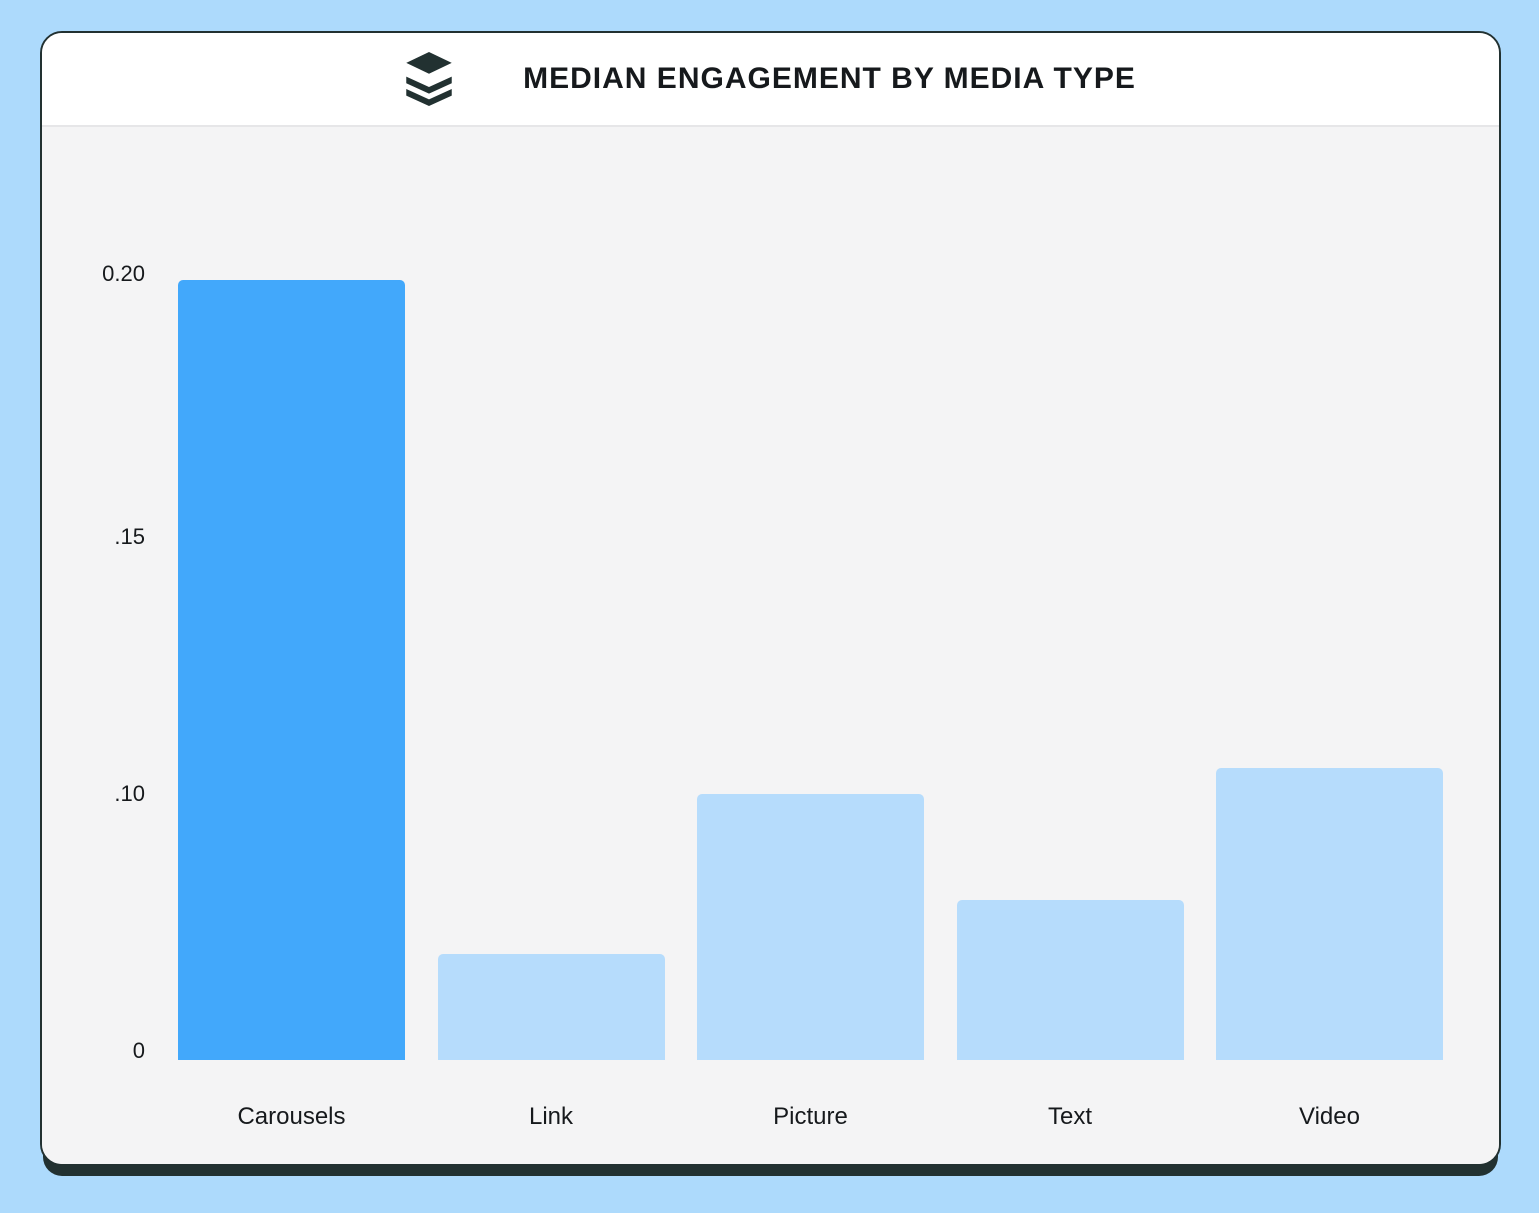 The height and width of the screenshot is (1213, 1539). I want to click on x-axis-label-text: Text, so click(1069, 1116).